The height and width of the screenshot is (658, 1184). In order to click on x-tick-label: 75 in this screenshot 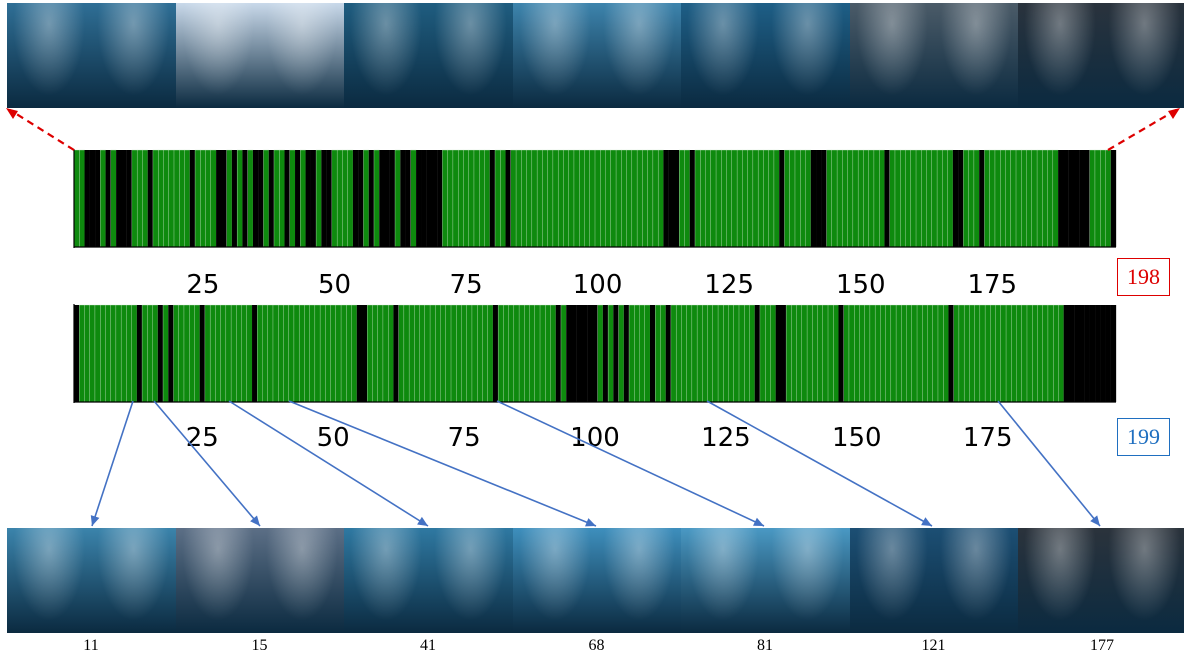, I will do `click(466, 285)`.